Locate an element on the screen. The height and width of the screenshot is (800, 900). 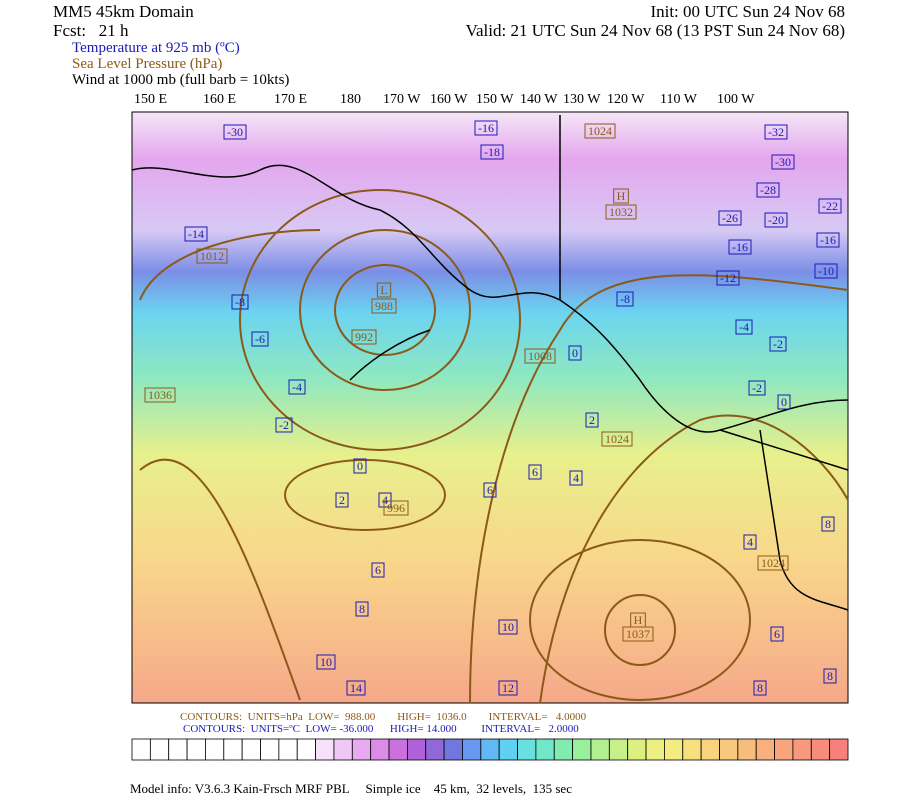
longitude-label: 180 is located at coordinates (350, 99).